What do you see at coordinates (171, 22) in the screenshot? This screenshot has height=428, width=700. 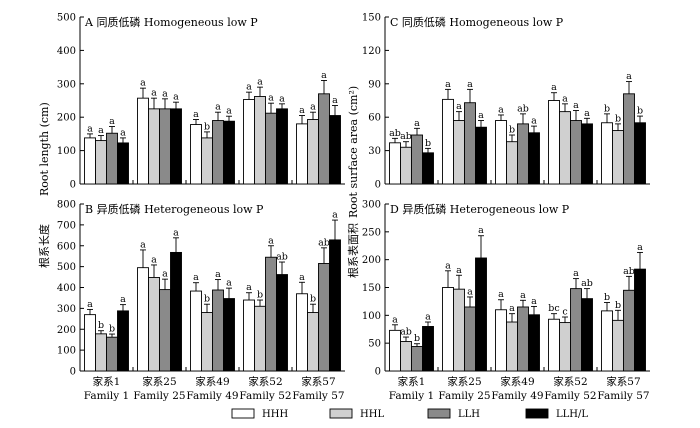 I see `panel-title: A 同质低磷 Homogeneous low P` at bounding box center [171, 22].